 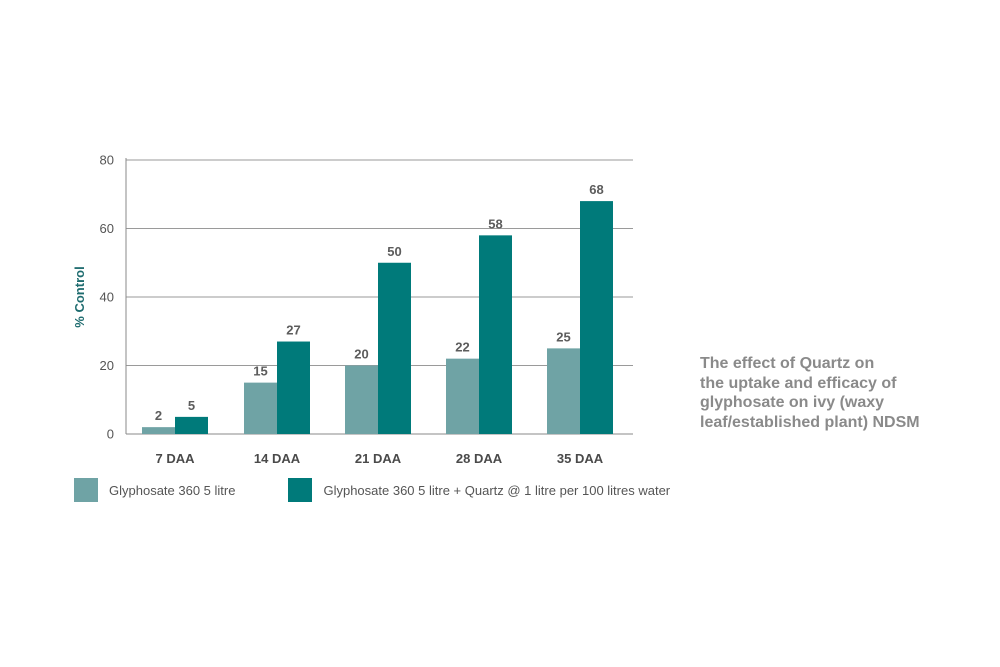 What do you see at coordinates (107, 297) in the screenshot?
I see `y-tick-label: 40` at bounding box center [107, 297].